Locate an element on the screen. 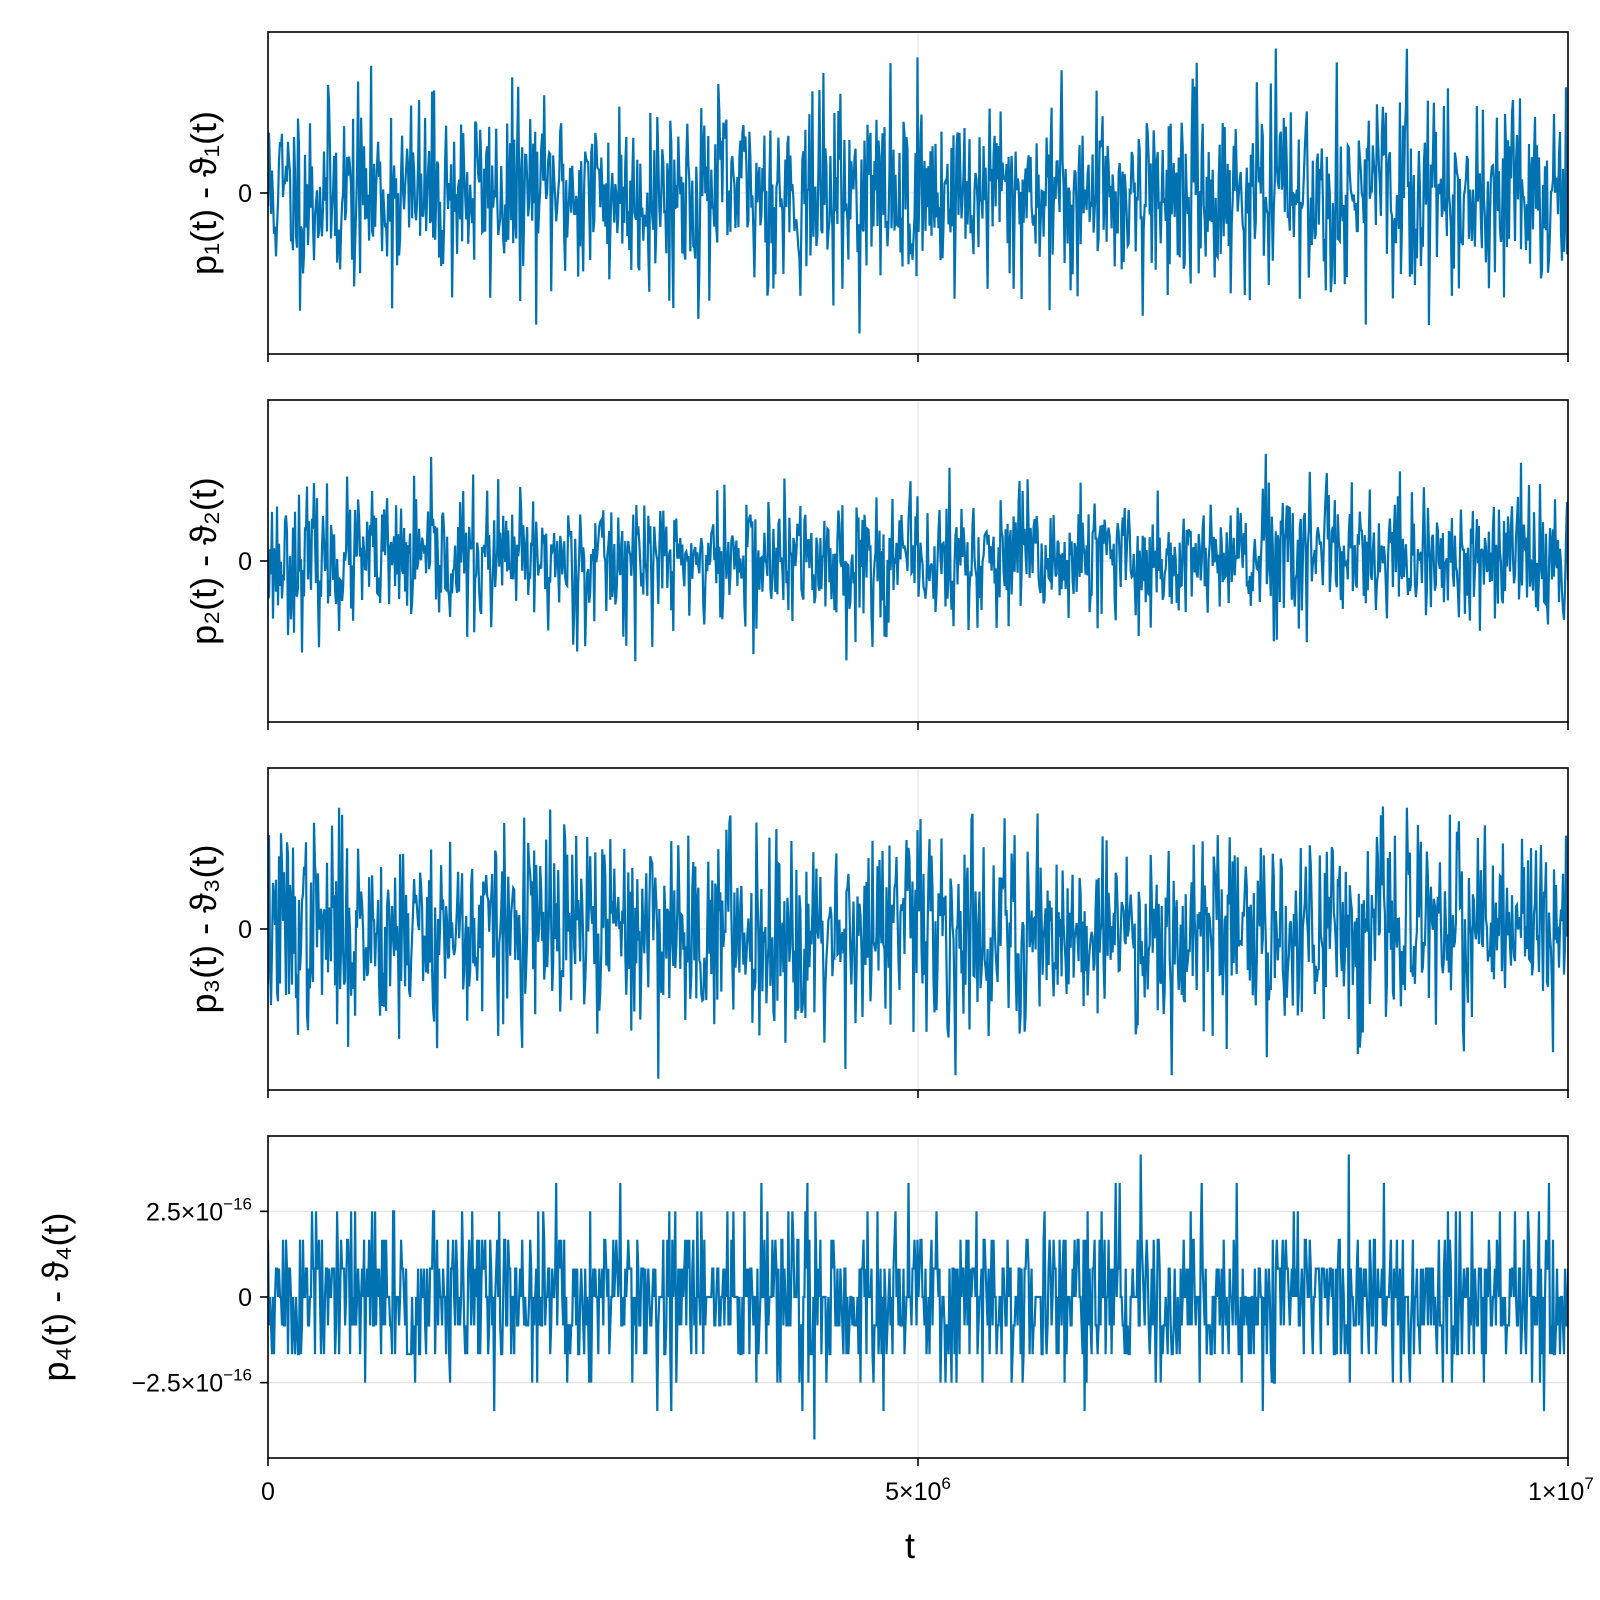 This screenshot has width=1600, height=1600. y-axis-label: p₁(t) - ϑ₁(t) is located at coordinates (203, 193).